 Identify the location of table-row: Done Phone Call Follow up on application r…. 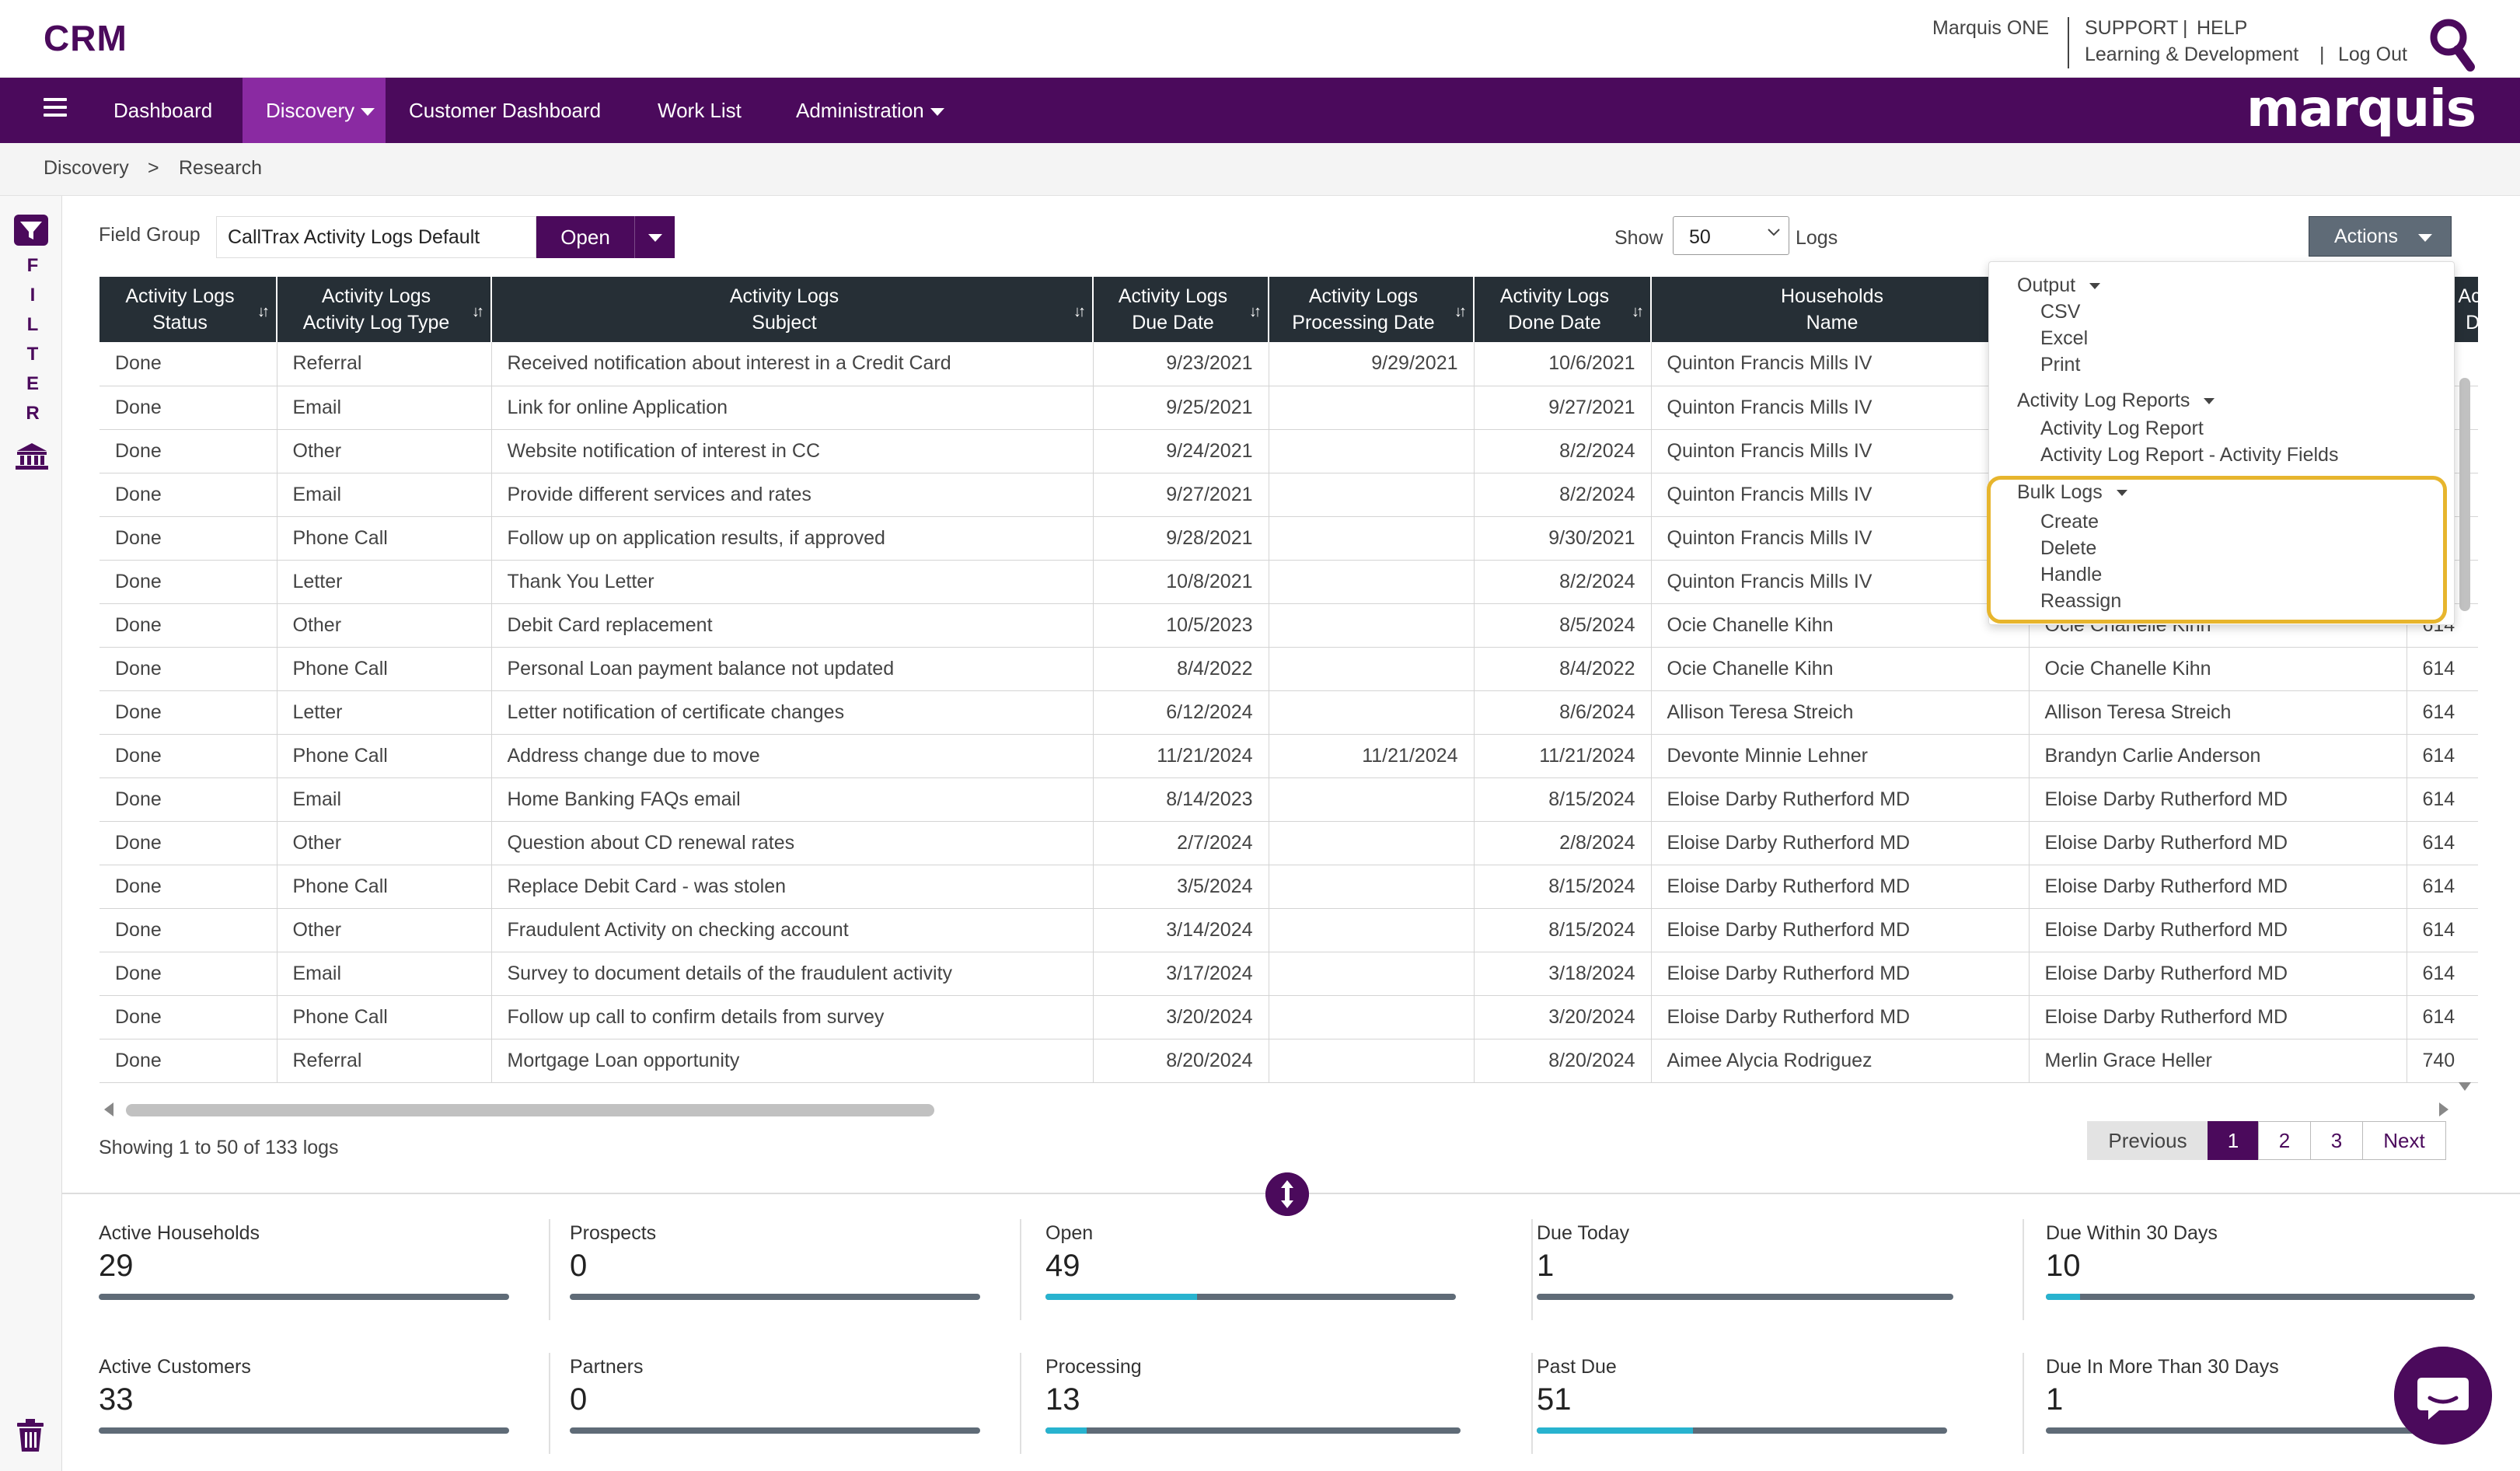
(1288, 538).